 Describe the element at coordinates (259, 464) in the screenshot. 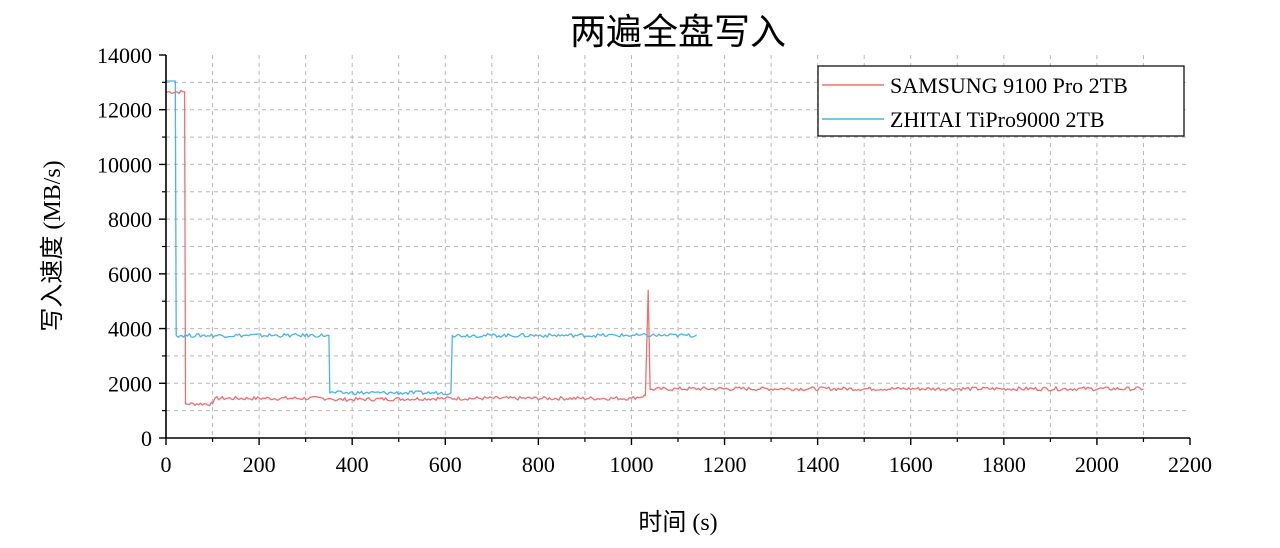

I see `x-tick-label: 200` at that location.